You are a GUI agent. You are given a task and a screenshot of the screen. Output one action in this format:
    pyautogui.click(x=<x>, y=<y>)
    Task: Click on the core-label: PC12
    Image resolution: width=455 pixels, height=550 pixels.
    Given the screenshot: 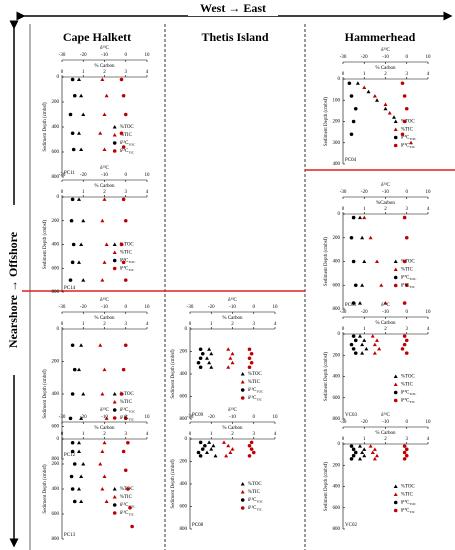 What is the action you would take?
    pyautogui.click(x=70, y=455)
    